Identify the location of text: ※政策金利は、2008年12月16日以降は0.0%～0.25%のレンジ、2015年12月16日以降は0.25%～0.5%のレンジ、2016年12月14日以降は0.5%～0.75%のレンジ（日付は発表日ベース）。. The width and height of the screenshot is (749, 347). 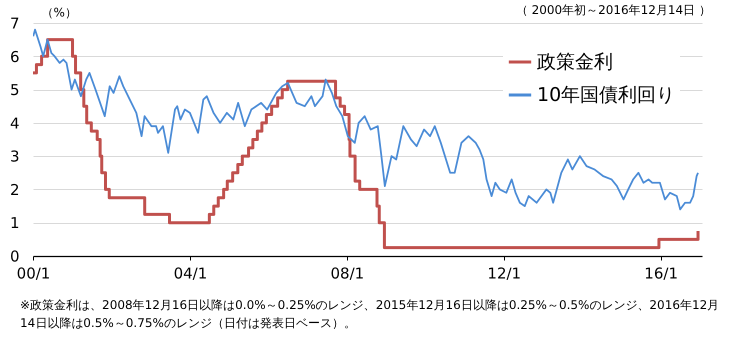
(370, 314).